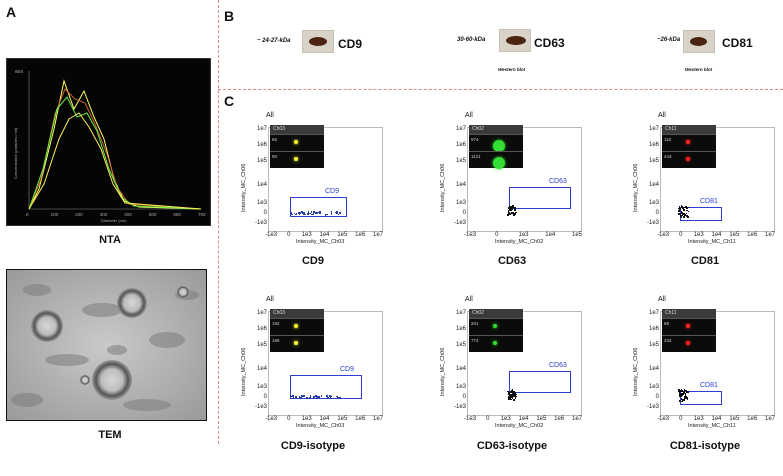 The image size is (783, 476). Describe the element at coordinates (110, 435) in the screenshot. I see `tem-label: TEM` at that location.